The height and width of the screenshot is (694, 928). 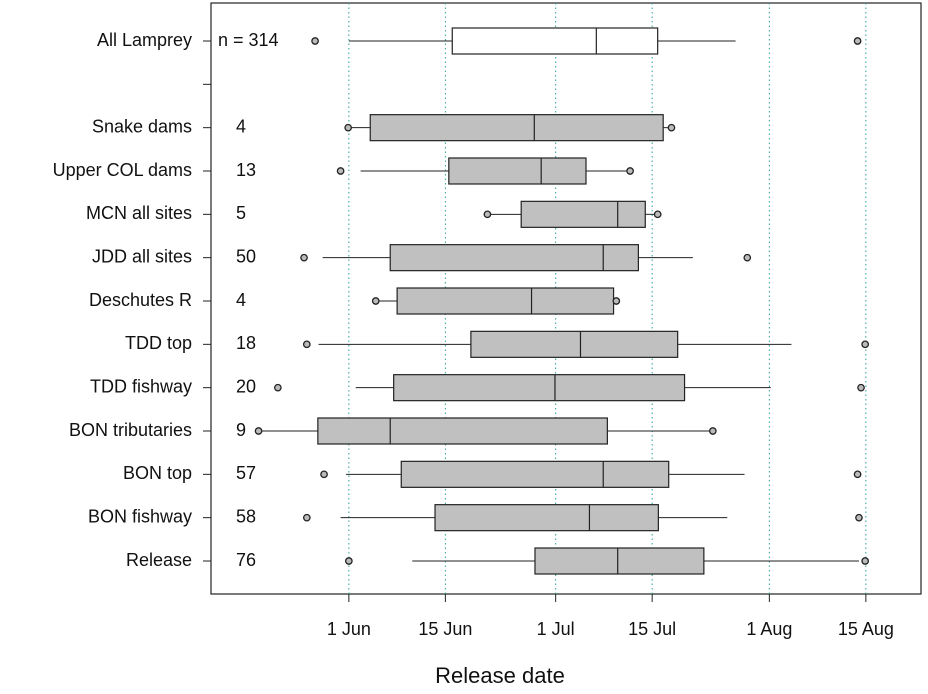 What do you see at coordinates (246, 386) in the screenshot?
I see `count-label: 20` at bounding box center [246, 386].